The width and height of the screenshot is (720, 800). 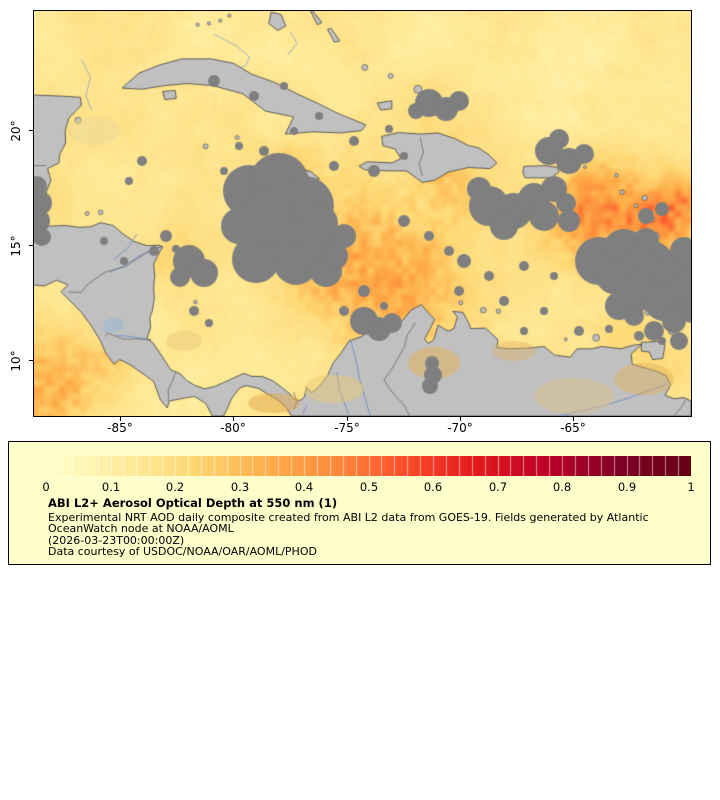 What do you see at coordinates (233, 428) in the screenshot?
I see `x-axis-tick-label: -80°` at bounding box center [233, 428].